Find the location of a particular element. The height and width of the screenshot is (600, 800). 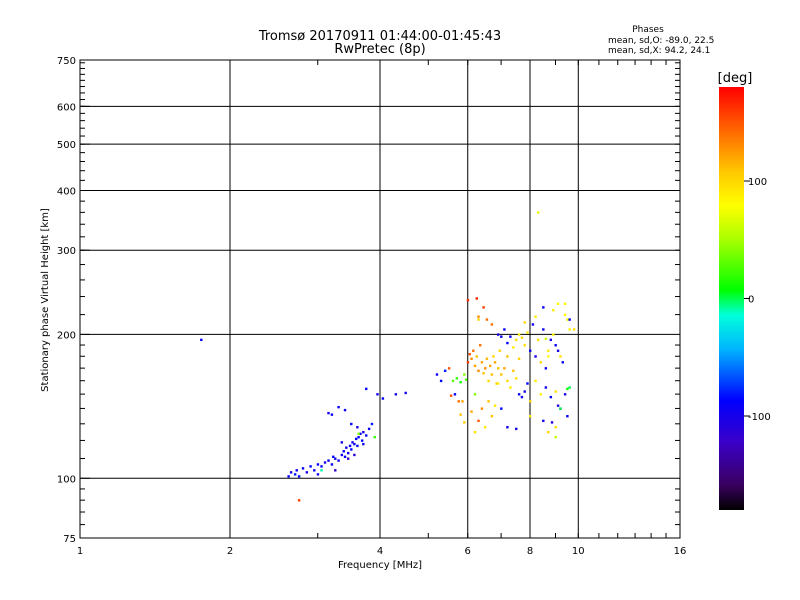

y-tick-label: 300 is located at coordinates (66, 251).